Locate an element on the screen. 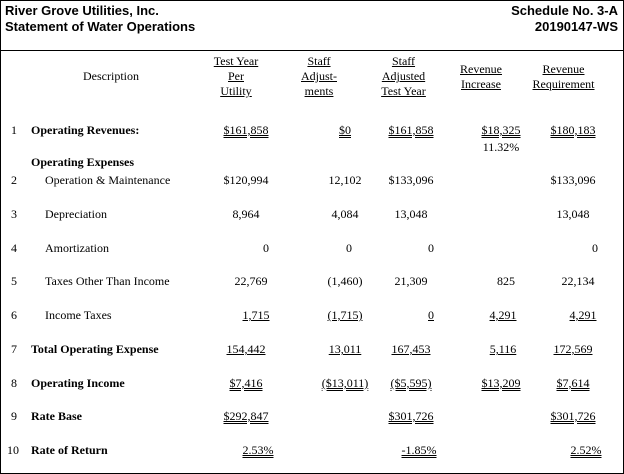 The width and height of the screenshot is (624, 474). cell-test-year: 1,715 is located at coordinates (256, 315).